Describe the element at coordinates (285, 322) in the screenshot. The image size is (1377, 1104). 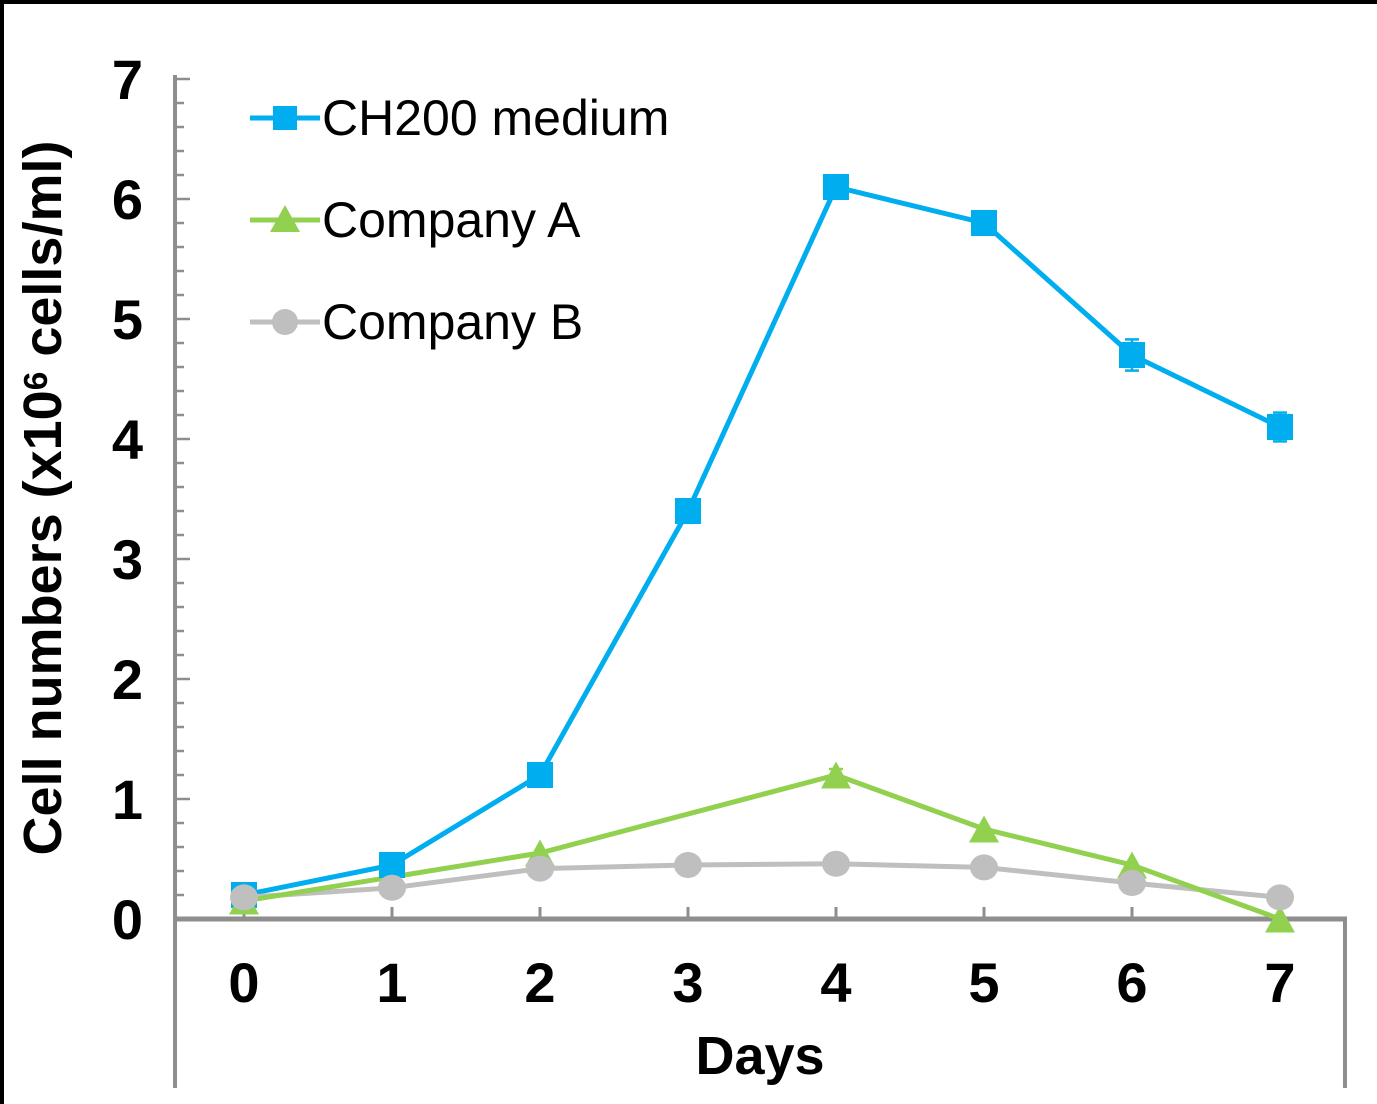
I see `circle-marker-icon` at that location.